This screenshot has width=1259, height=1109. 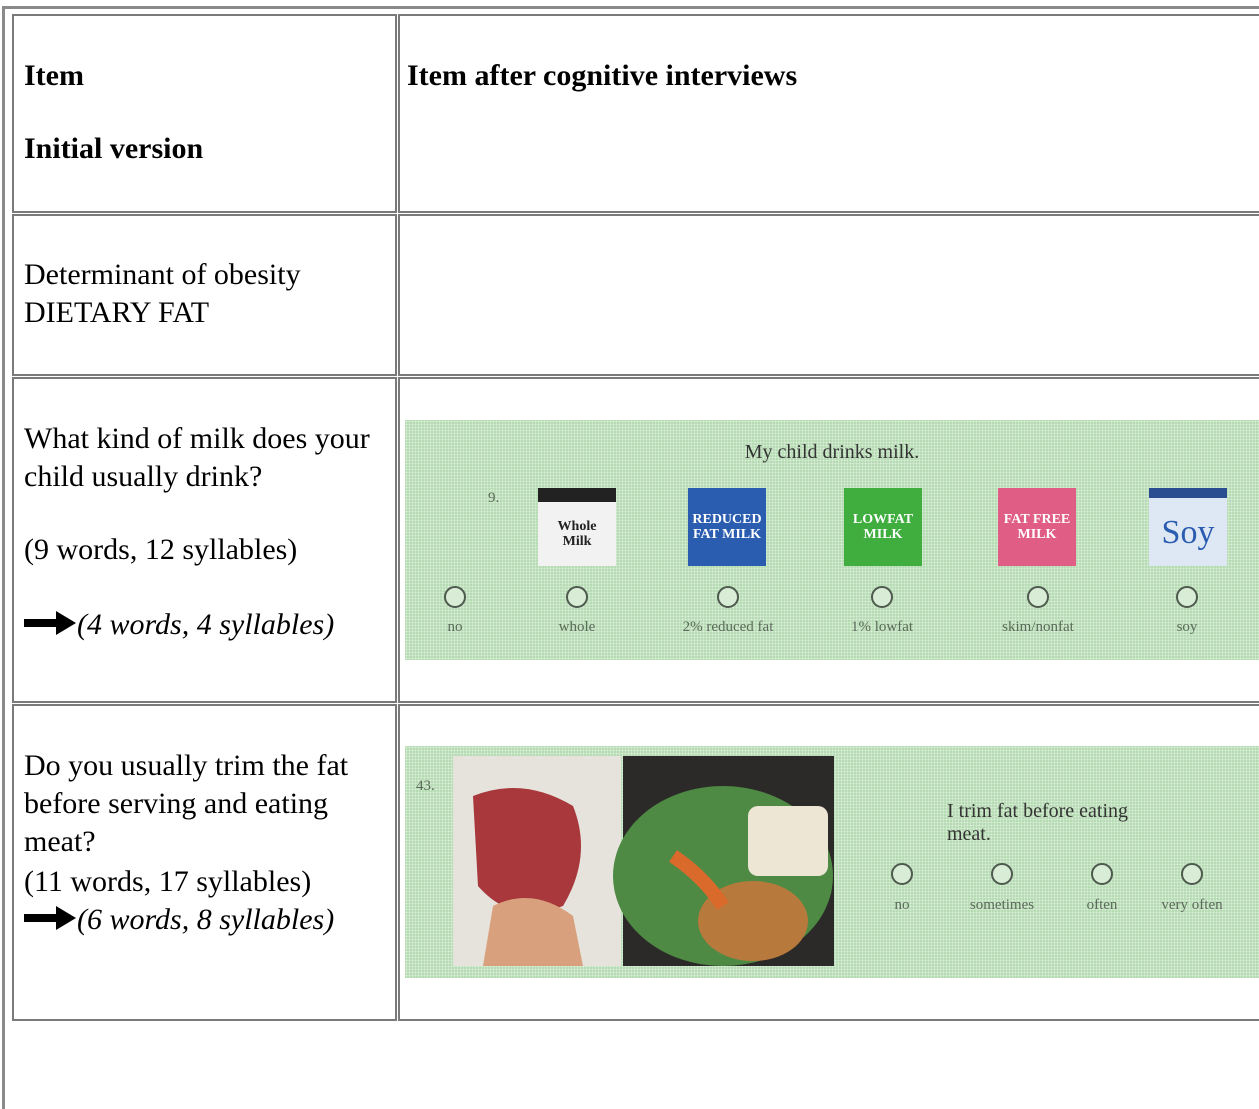 What do you see at coordinates (1102, 905) in the screenshot?
I see `option-label: often` at bounding box center [1102, 905].